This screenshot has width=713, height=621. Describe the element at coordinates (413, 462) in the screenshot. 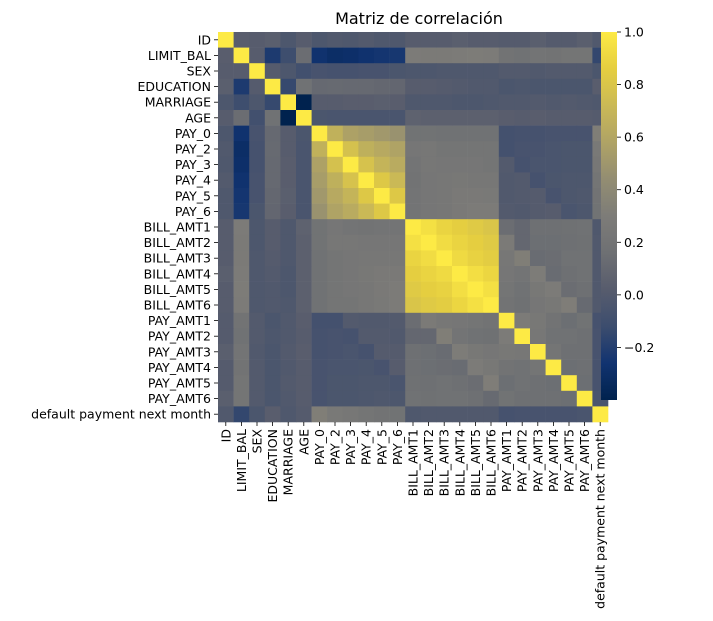

I see `x-tick-label: BILL_AMT1` at that location.